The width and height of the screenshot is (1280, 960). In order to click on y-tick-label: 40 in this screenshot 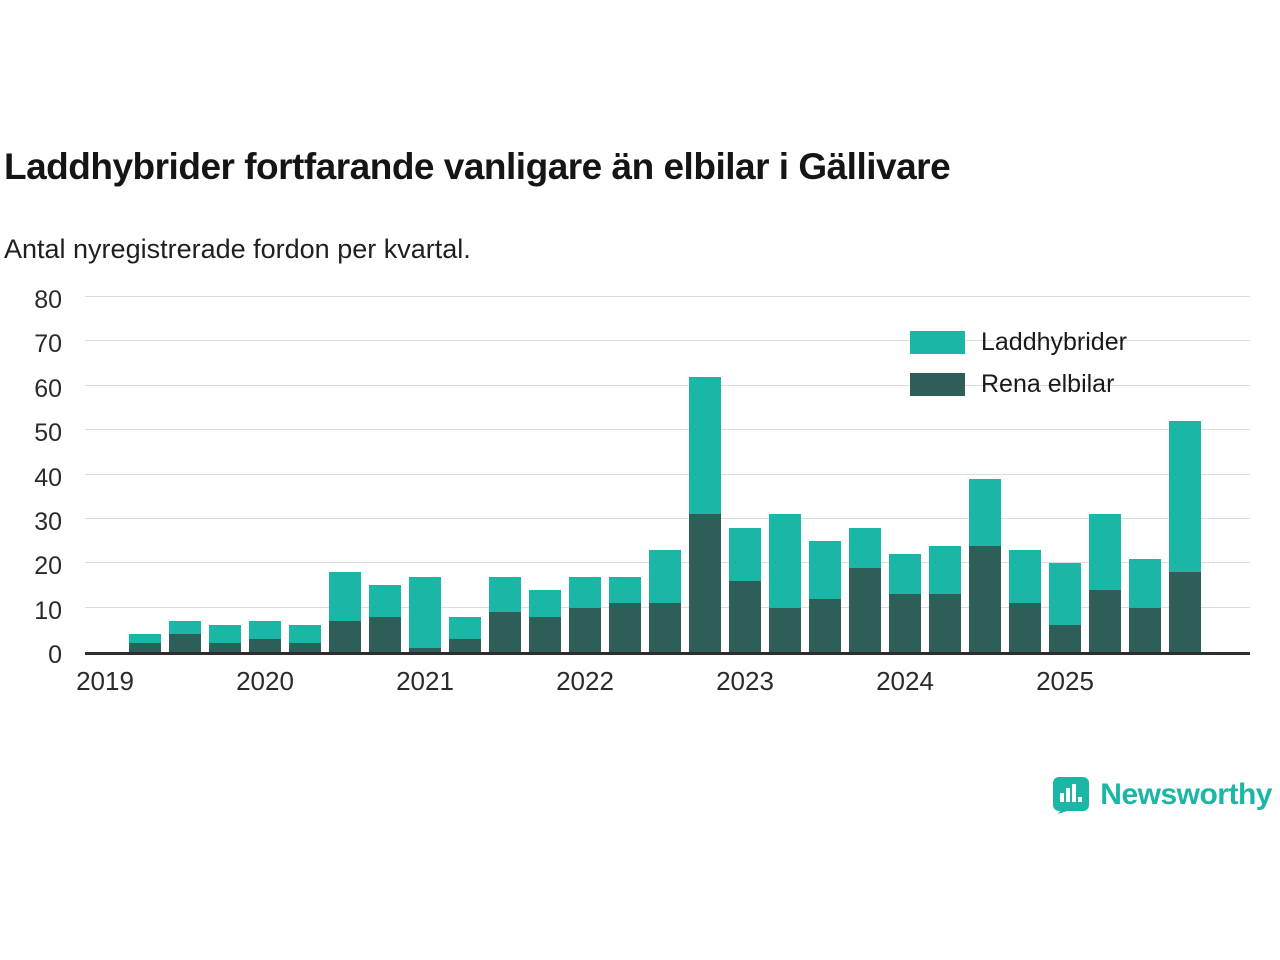, I will do `click(48, 477)`.